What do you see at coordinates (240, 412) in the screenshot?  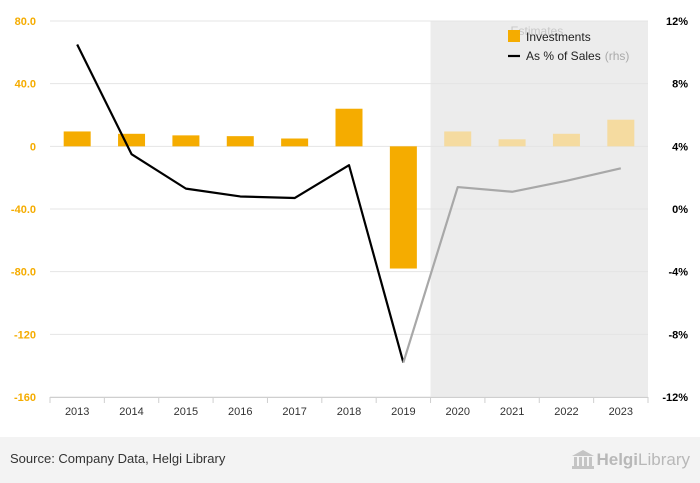 I see `x-tick-label: 2016` at bounding box center [240, 412].